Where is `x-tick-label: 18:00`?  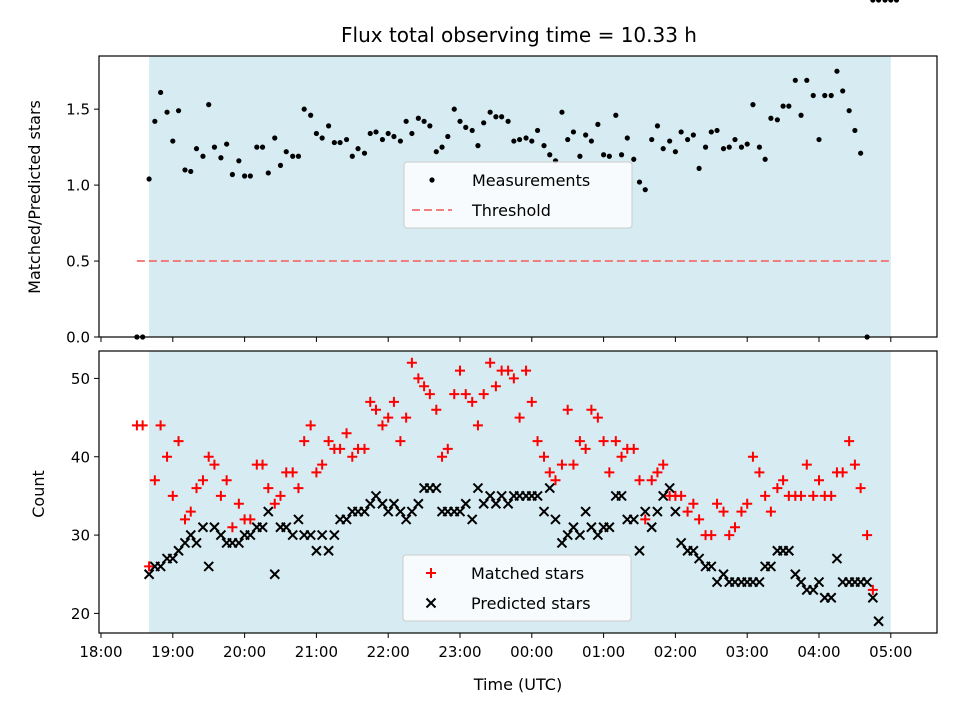
x-tick-label: 18:00 is located at coordinates (100, 652).